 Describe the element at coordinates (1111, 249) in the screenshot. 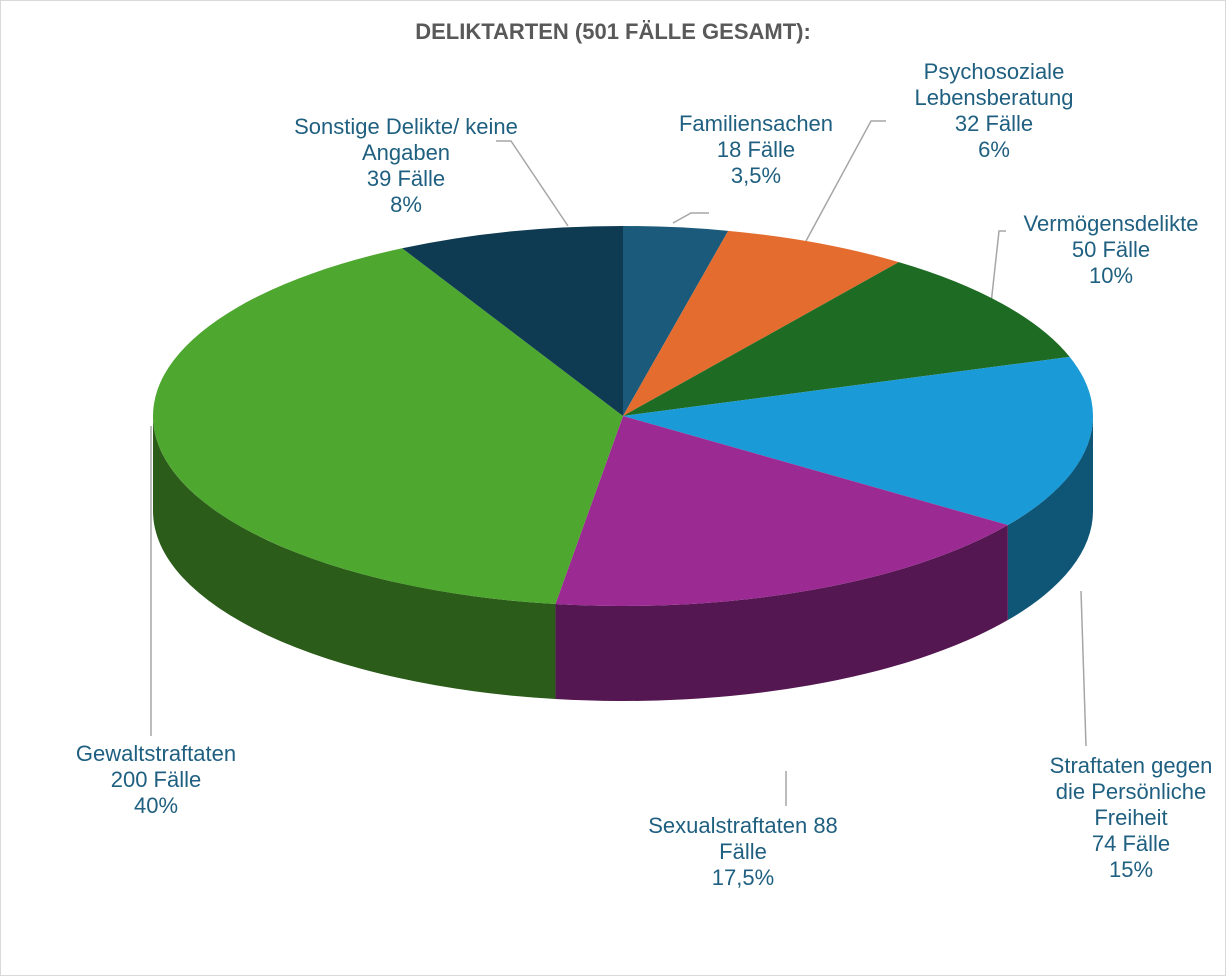

I see `label-count: 50 Fälle` at that location.